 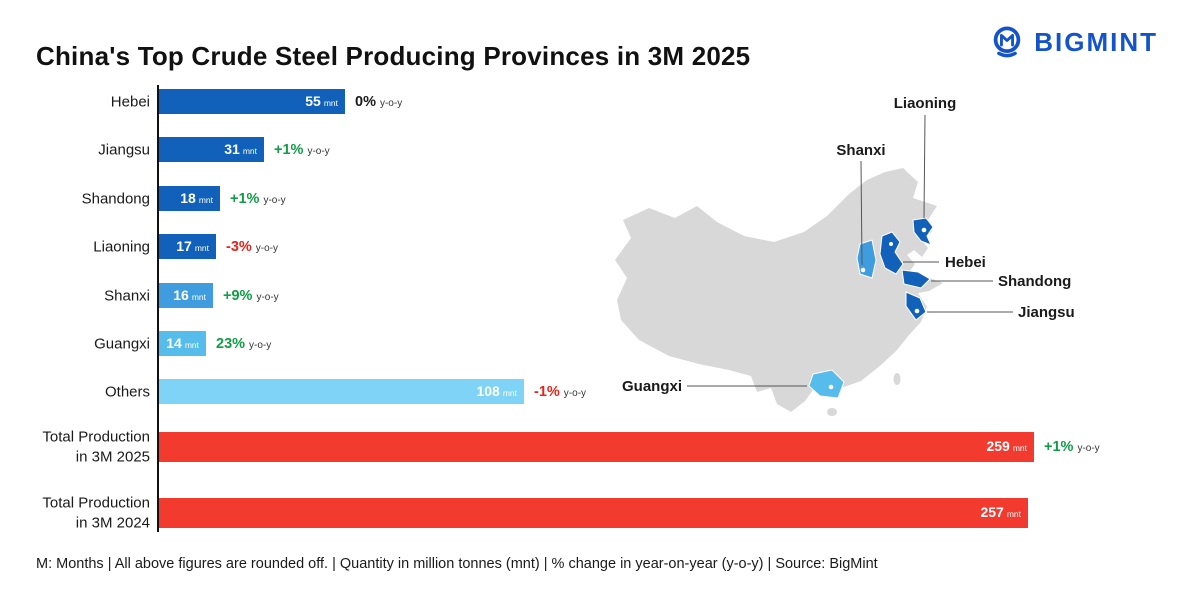 What do you see at coordinates (302, 149) in the screenshot?
I see `pct-change-jiangsu: +1% y-o-y` at bounding box center [302, 149].